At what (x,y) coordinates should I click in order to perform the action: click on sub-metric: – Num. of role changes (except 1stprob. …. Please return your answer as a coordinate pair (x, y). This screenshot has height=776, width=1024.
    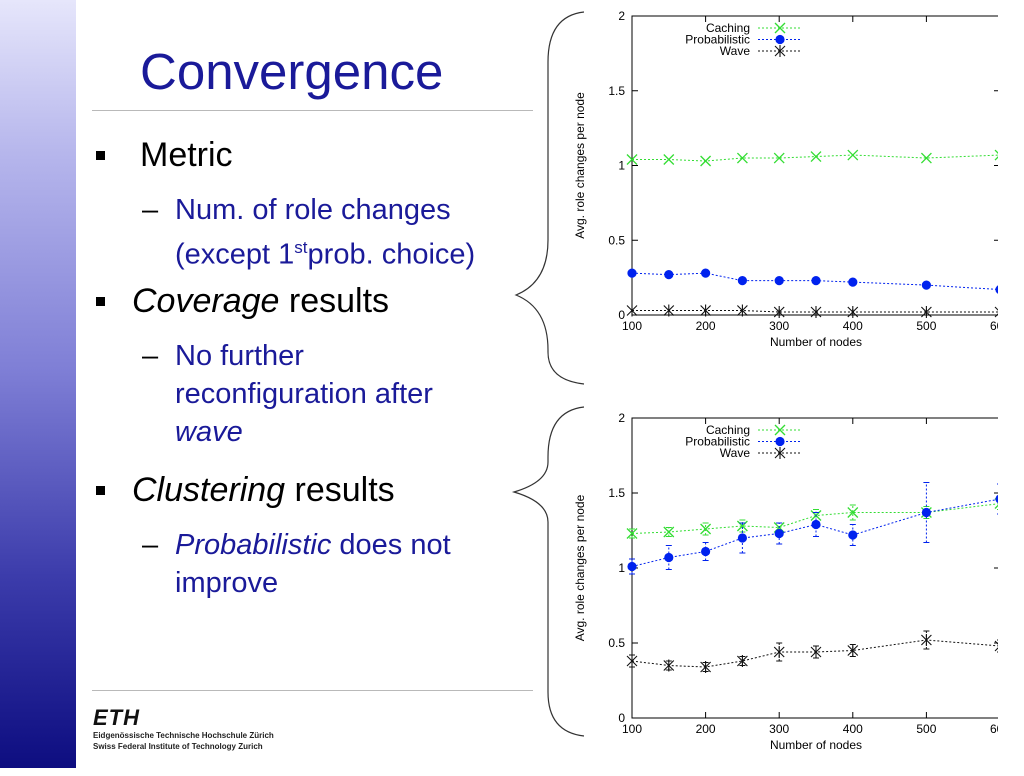
    Looking at the image, I should click on (308, 232).